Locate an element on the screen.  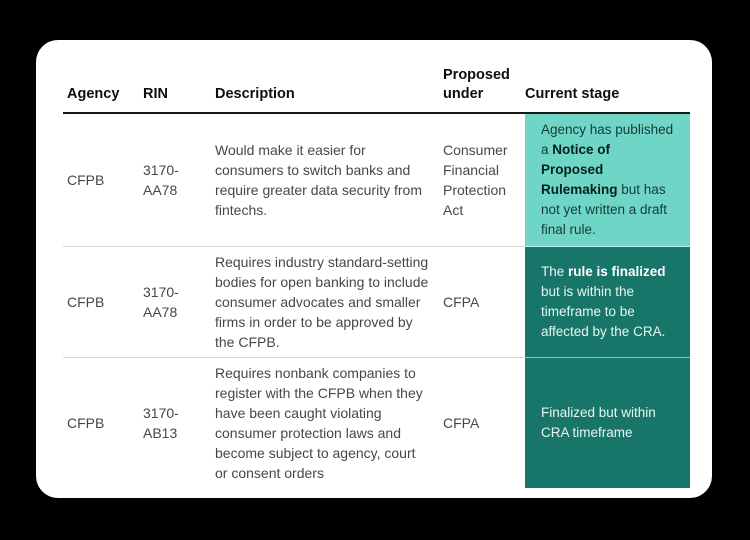
column-header-agency: Agency is located at coordinates (103, 90).